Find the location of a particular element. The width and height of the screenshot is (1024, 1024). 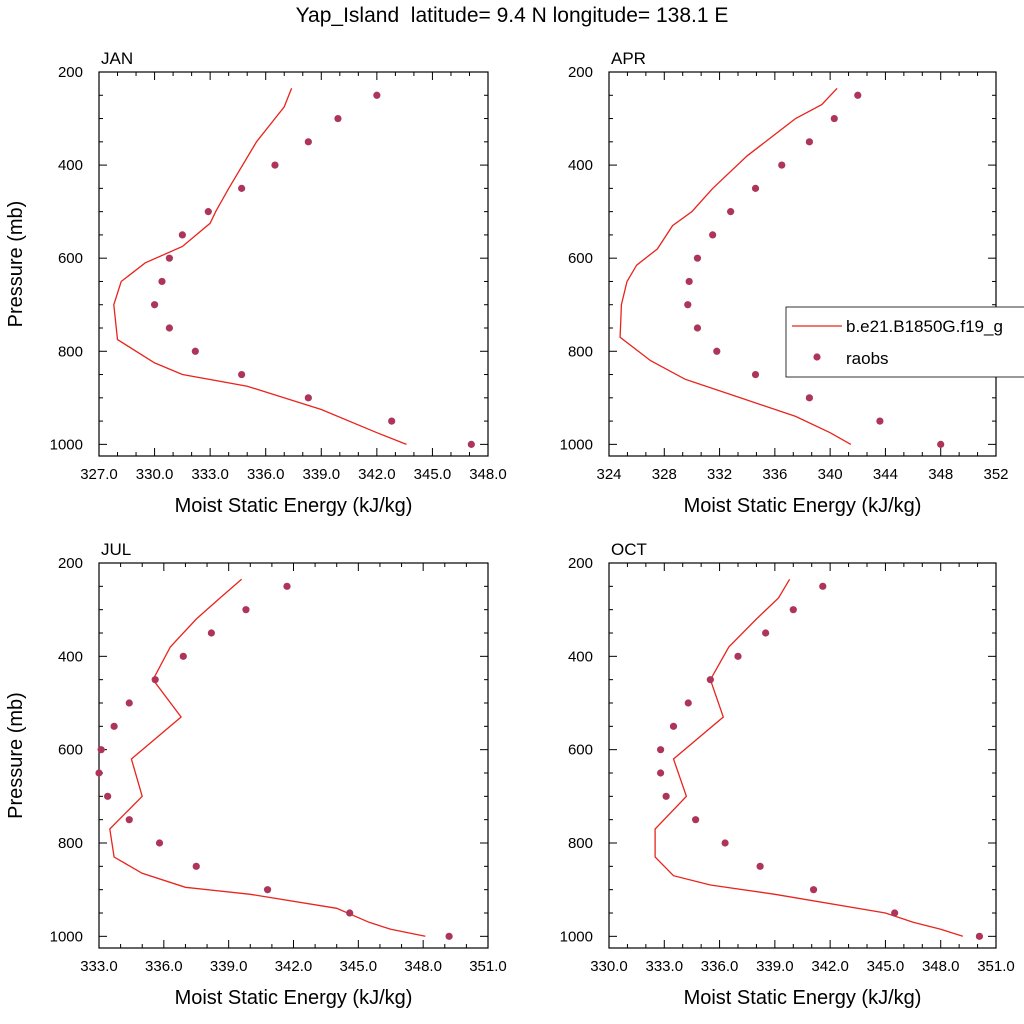

x-tick-label: 352 is located at coordinates (995, 474).